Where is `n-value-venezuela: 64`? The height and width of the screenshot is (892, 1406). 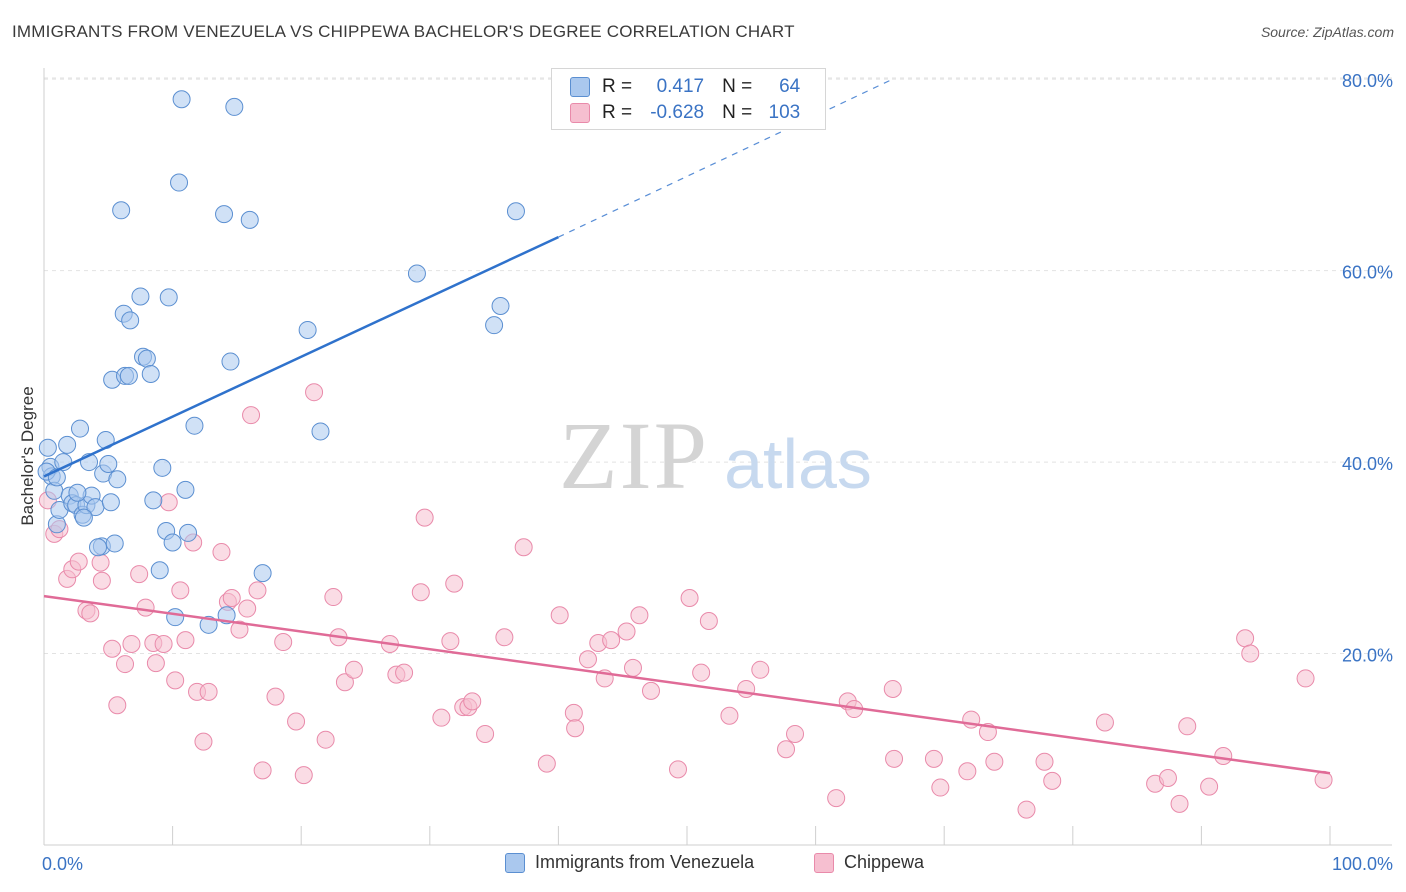
n-value-venezuela: 64 is located at coordinates (790, 86).